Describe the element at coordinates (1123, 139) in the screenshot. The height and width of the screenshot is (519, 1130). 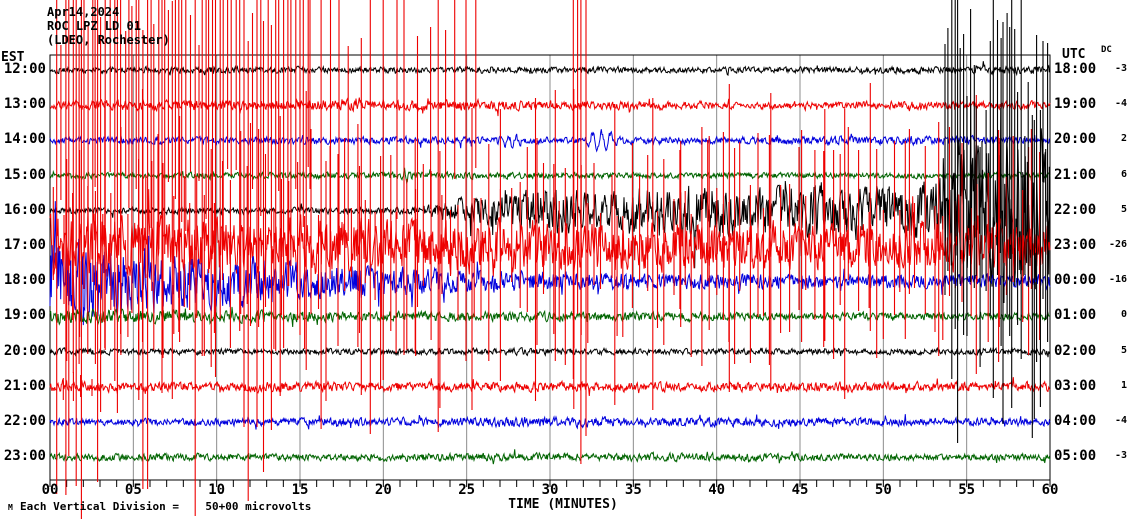
I see `dc-value: 2` at that location.